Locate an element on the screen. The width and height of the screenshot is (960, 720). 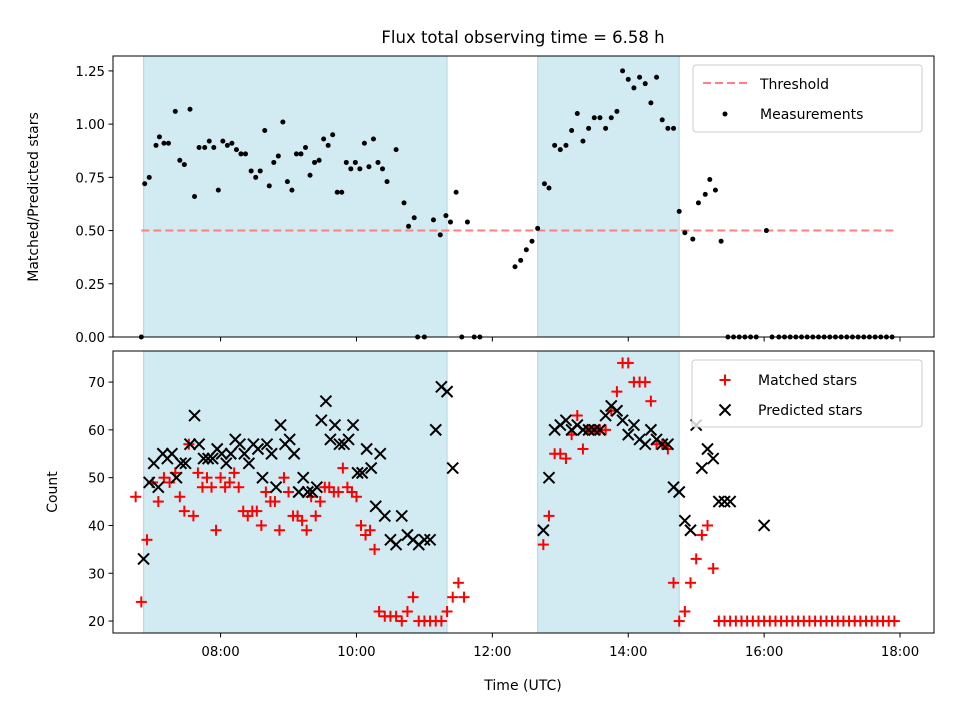
bottom-legend-box is located at coordinates (807, 393).